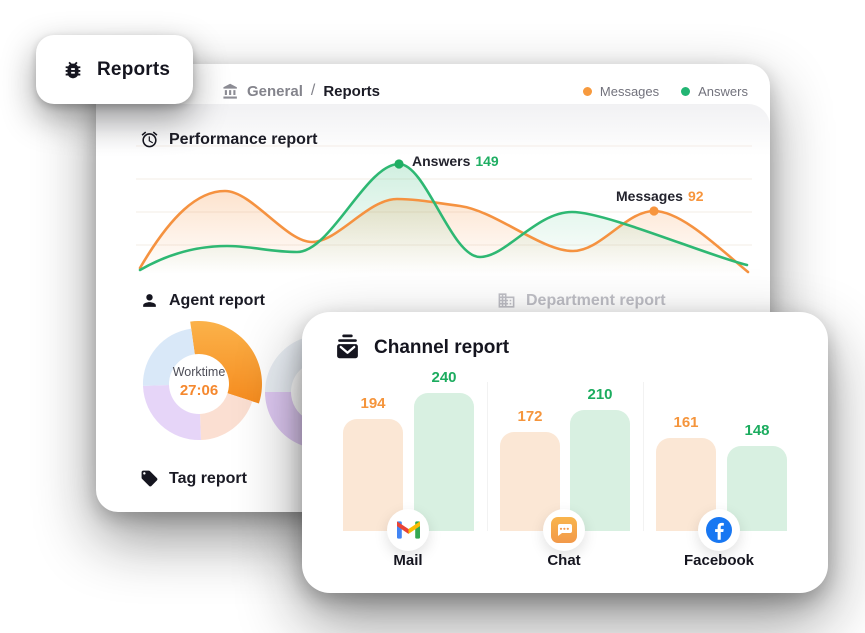  What do you see at coordinates (649, 196) in the screenshot?
I see `messages-annotation-label: Messages` at bounding box center [649, 196].